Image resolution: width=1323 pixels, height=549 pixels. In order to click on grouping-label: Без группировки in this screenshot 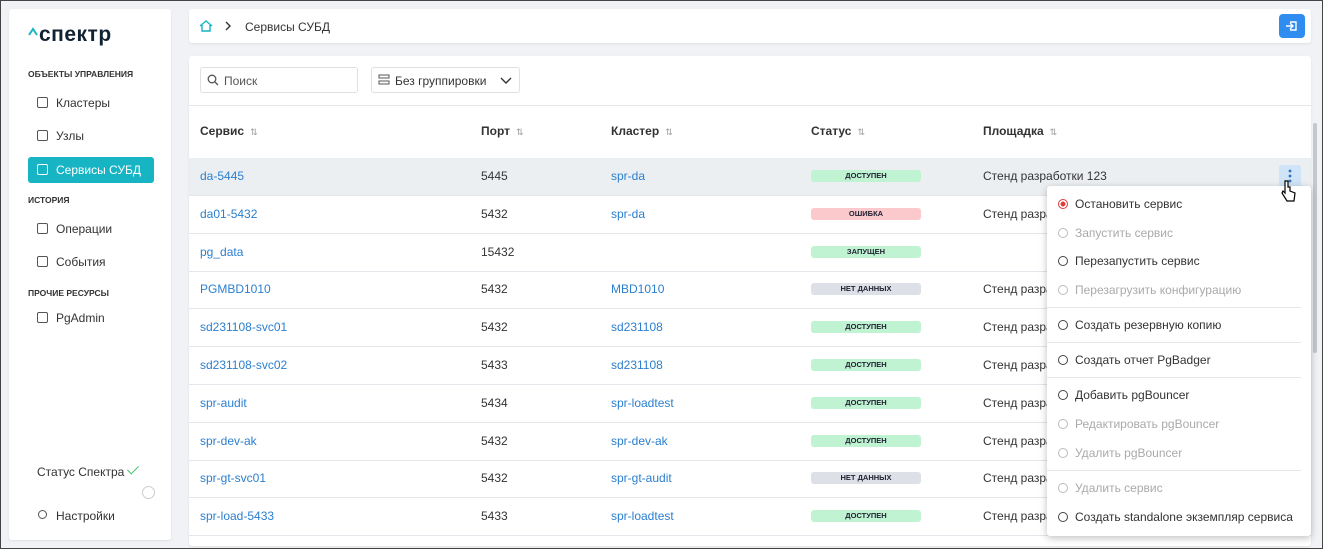, I will do `click(441, 81)`.